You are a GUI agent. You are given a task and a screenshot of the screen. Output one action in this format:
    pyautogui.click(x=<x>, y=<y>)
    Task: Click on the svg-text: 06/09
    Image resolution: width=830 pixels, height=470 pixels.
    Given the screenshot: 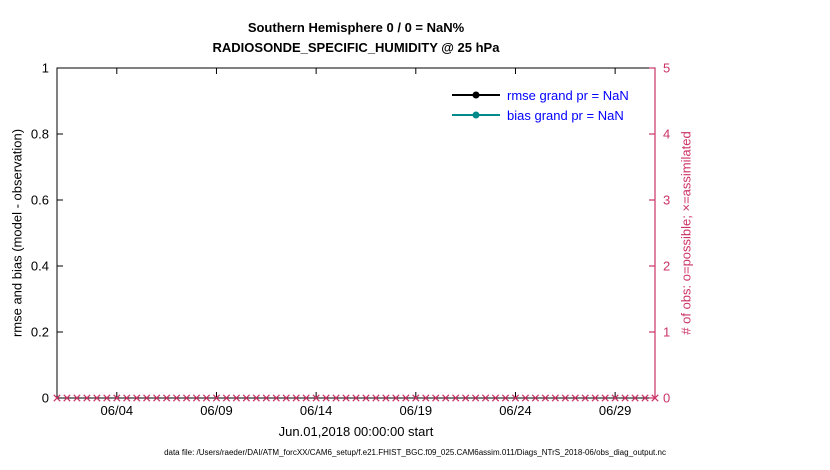 What is the action you would take?
    pyautogui.click(x=216, y=410)
    